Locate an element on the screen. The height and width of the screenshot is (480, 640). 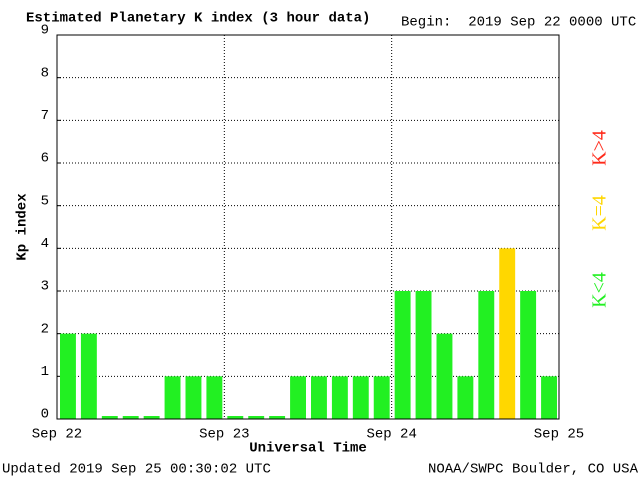
y-tick-label: 8 is located at coordinates (45, 73).